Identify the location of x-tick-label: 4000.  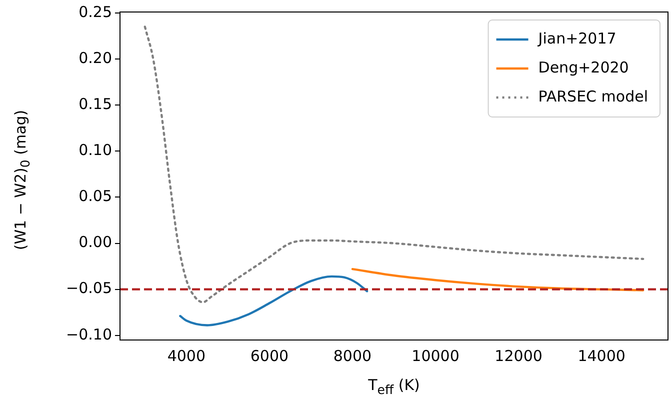
(186, 355).